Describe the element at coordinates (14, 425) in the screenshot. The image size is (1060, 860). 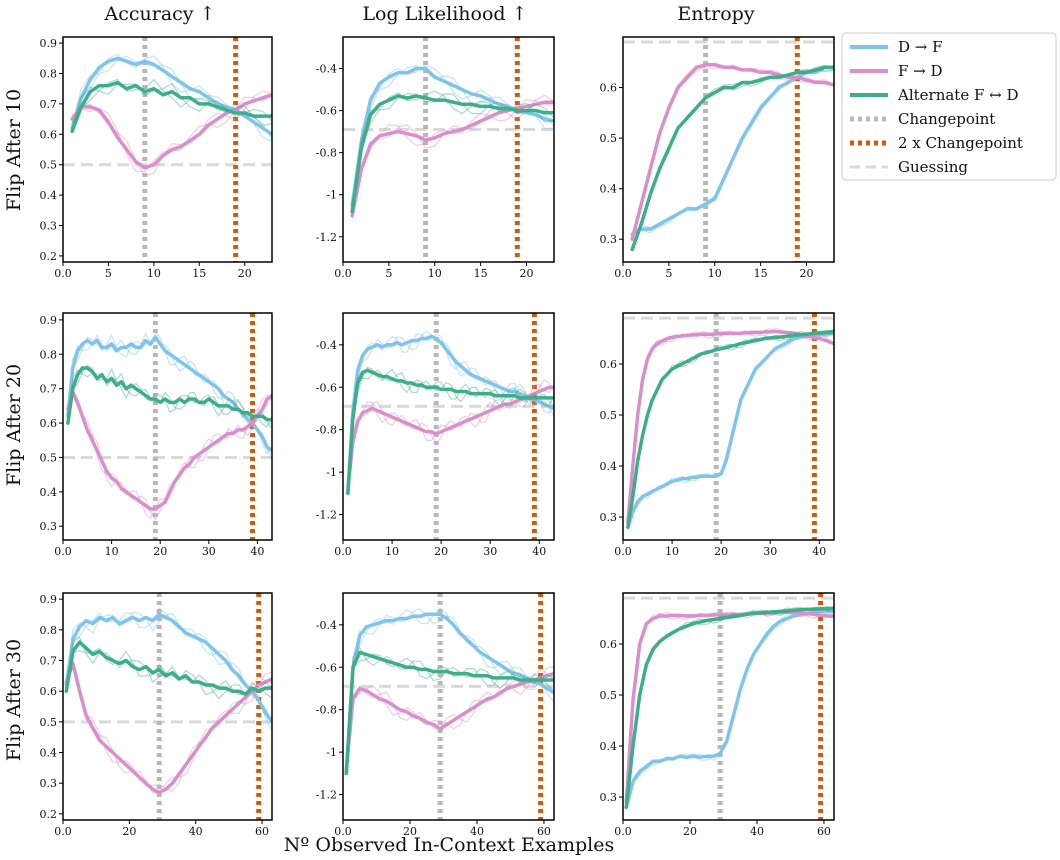
I see `row-title-flip-20: Flip After 20` at that location.